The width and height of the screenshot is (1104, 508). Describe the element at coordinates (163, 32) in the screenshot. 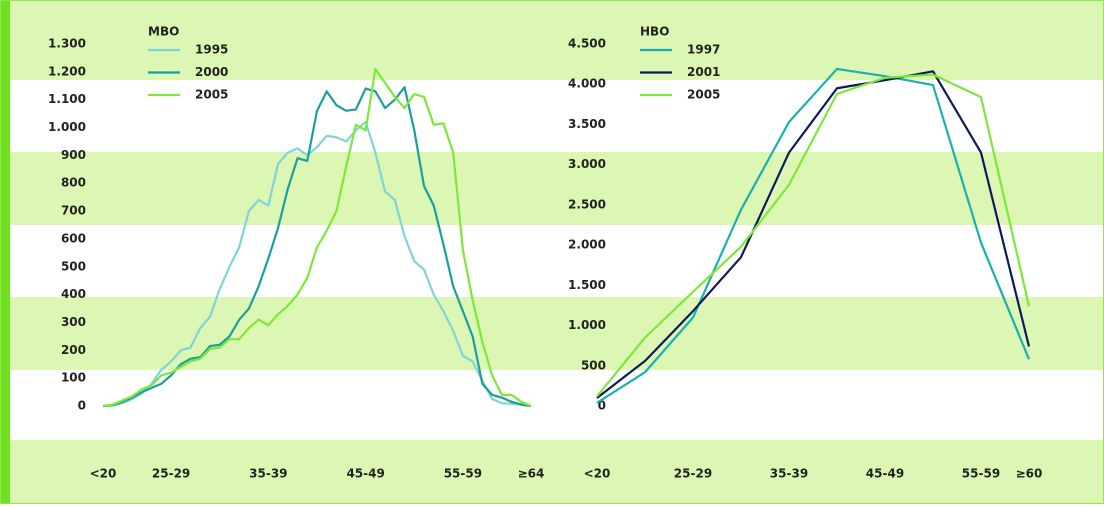

I see `legend-title: MBO` at that location.